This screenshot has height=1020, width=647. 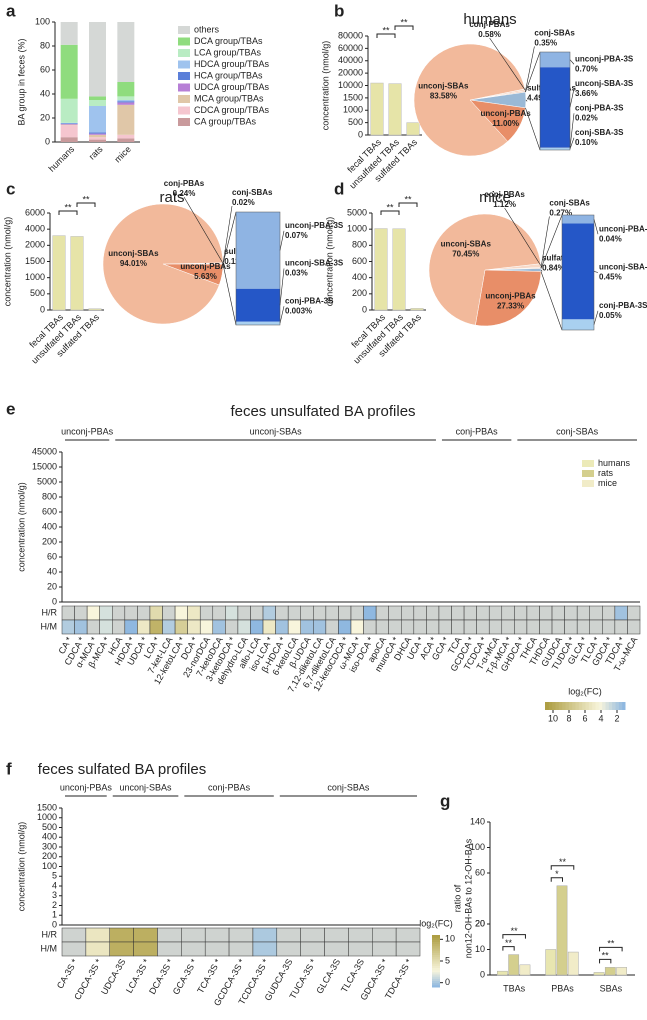 What do you see at coordinates (554, 33) in the screenshot?
I see `pie-label: conj-SBAs` at bounding box center [554, 33].